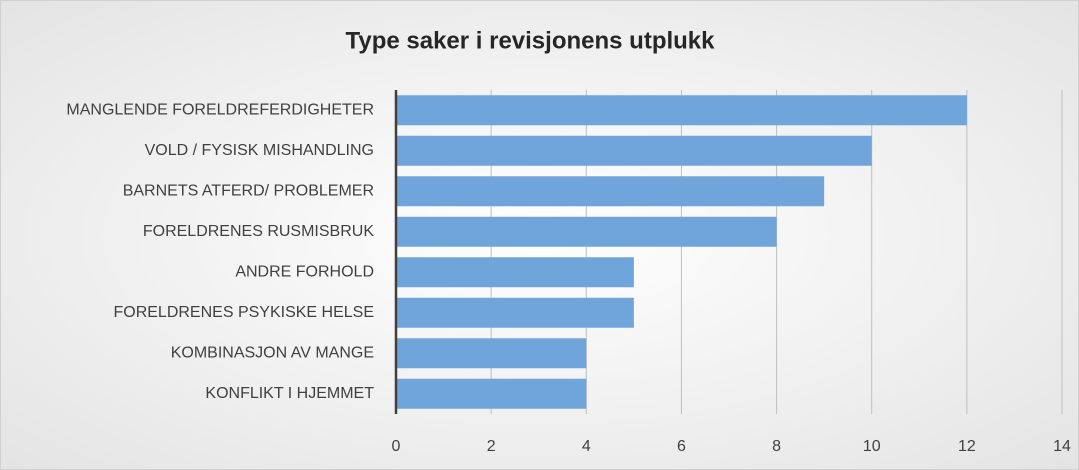  Describe the element at coordinates (396, 446) in the screenshot. I see `x-tick-label: 0` at that location.